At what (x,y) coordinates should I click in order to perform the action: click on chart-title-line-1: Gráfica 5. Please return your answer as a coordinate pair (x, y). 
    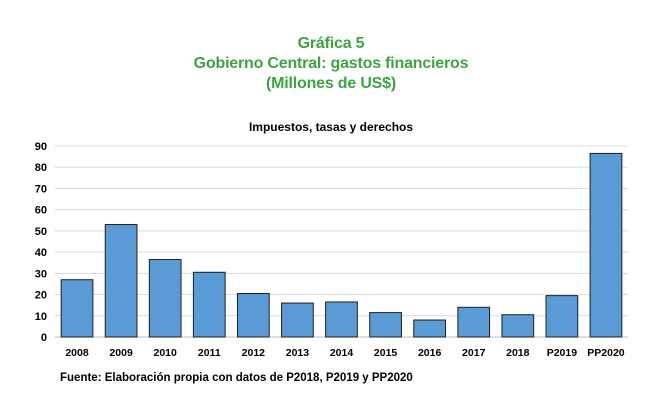
    Looking at the image, I should click on (331, 43).